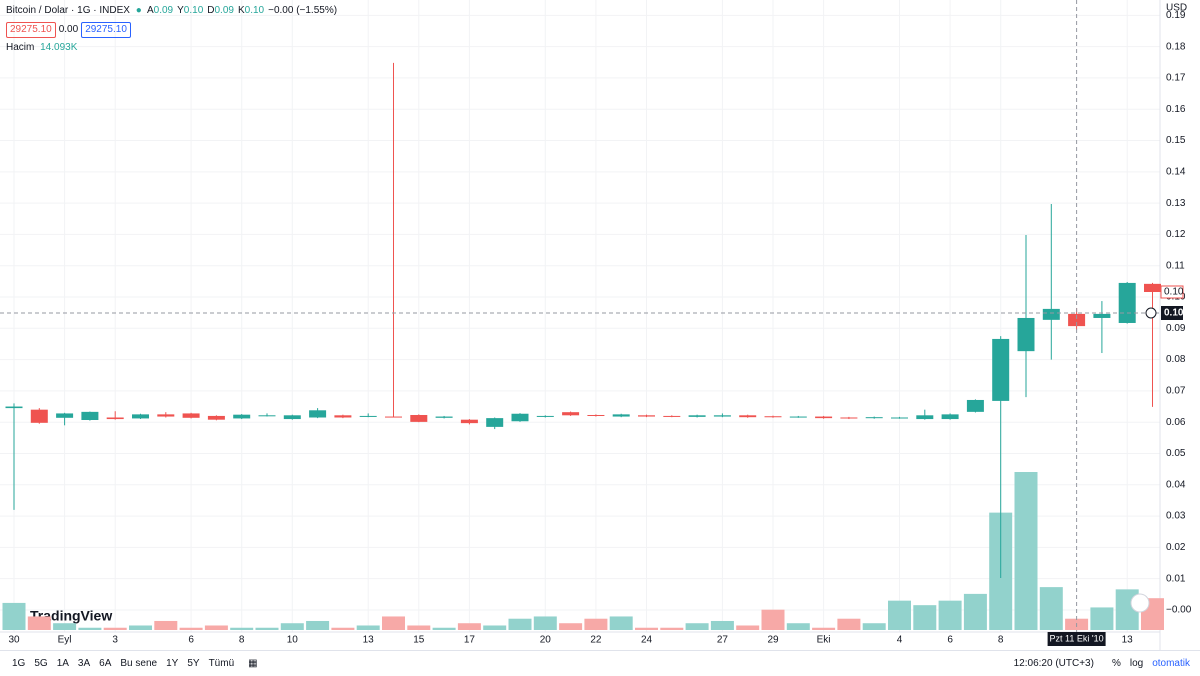 The height and width of the screenshot is (676, 1200). What do you see at coordinates (596, 640) in the screenshot?
I see `x-tick-label: 22` at bounding box center [596, 640].